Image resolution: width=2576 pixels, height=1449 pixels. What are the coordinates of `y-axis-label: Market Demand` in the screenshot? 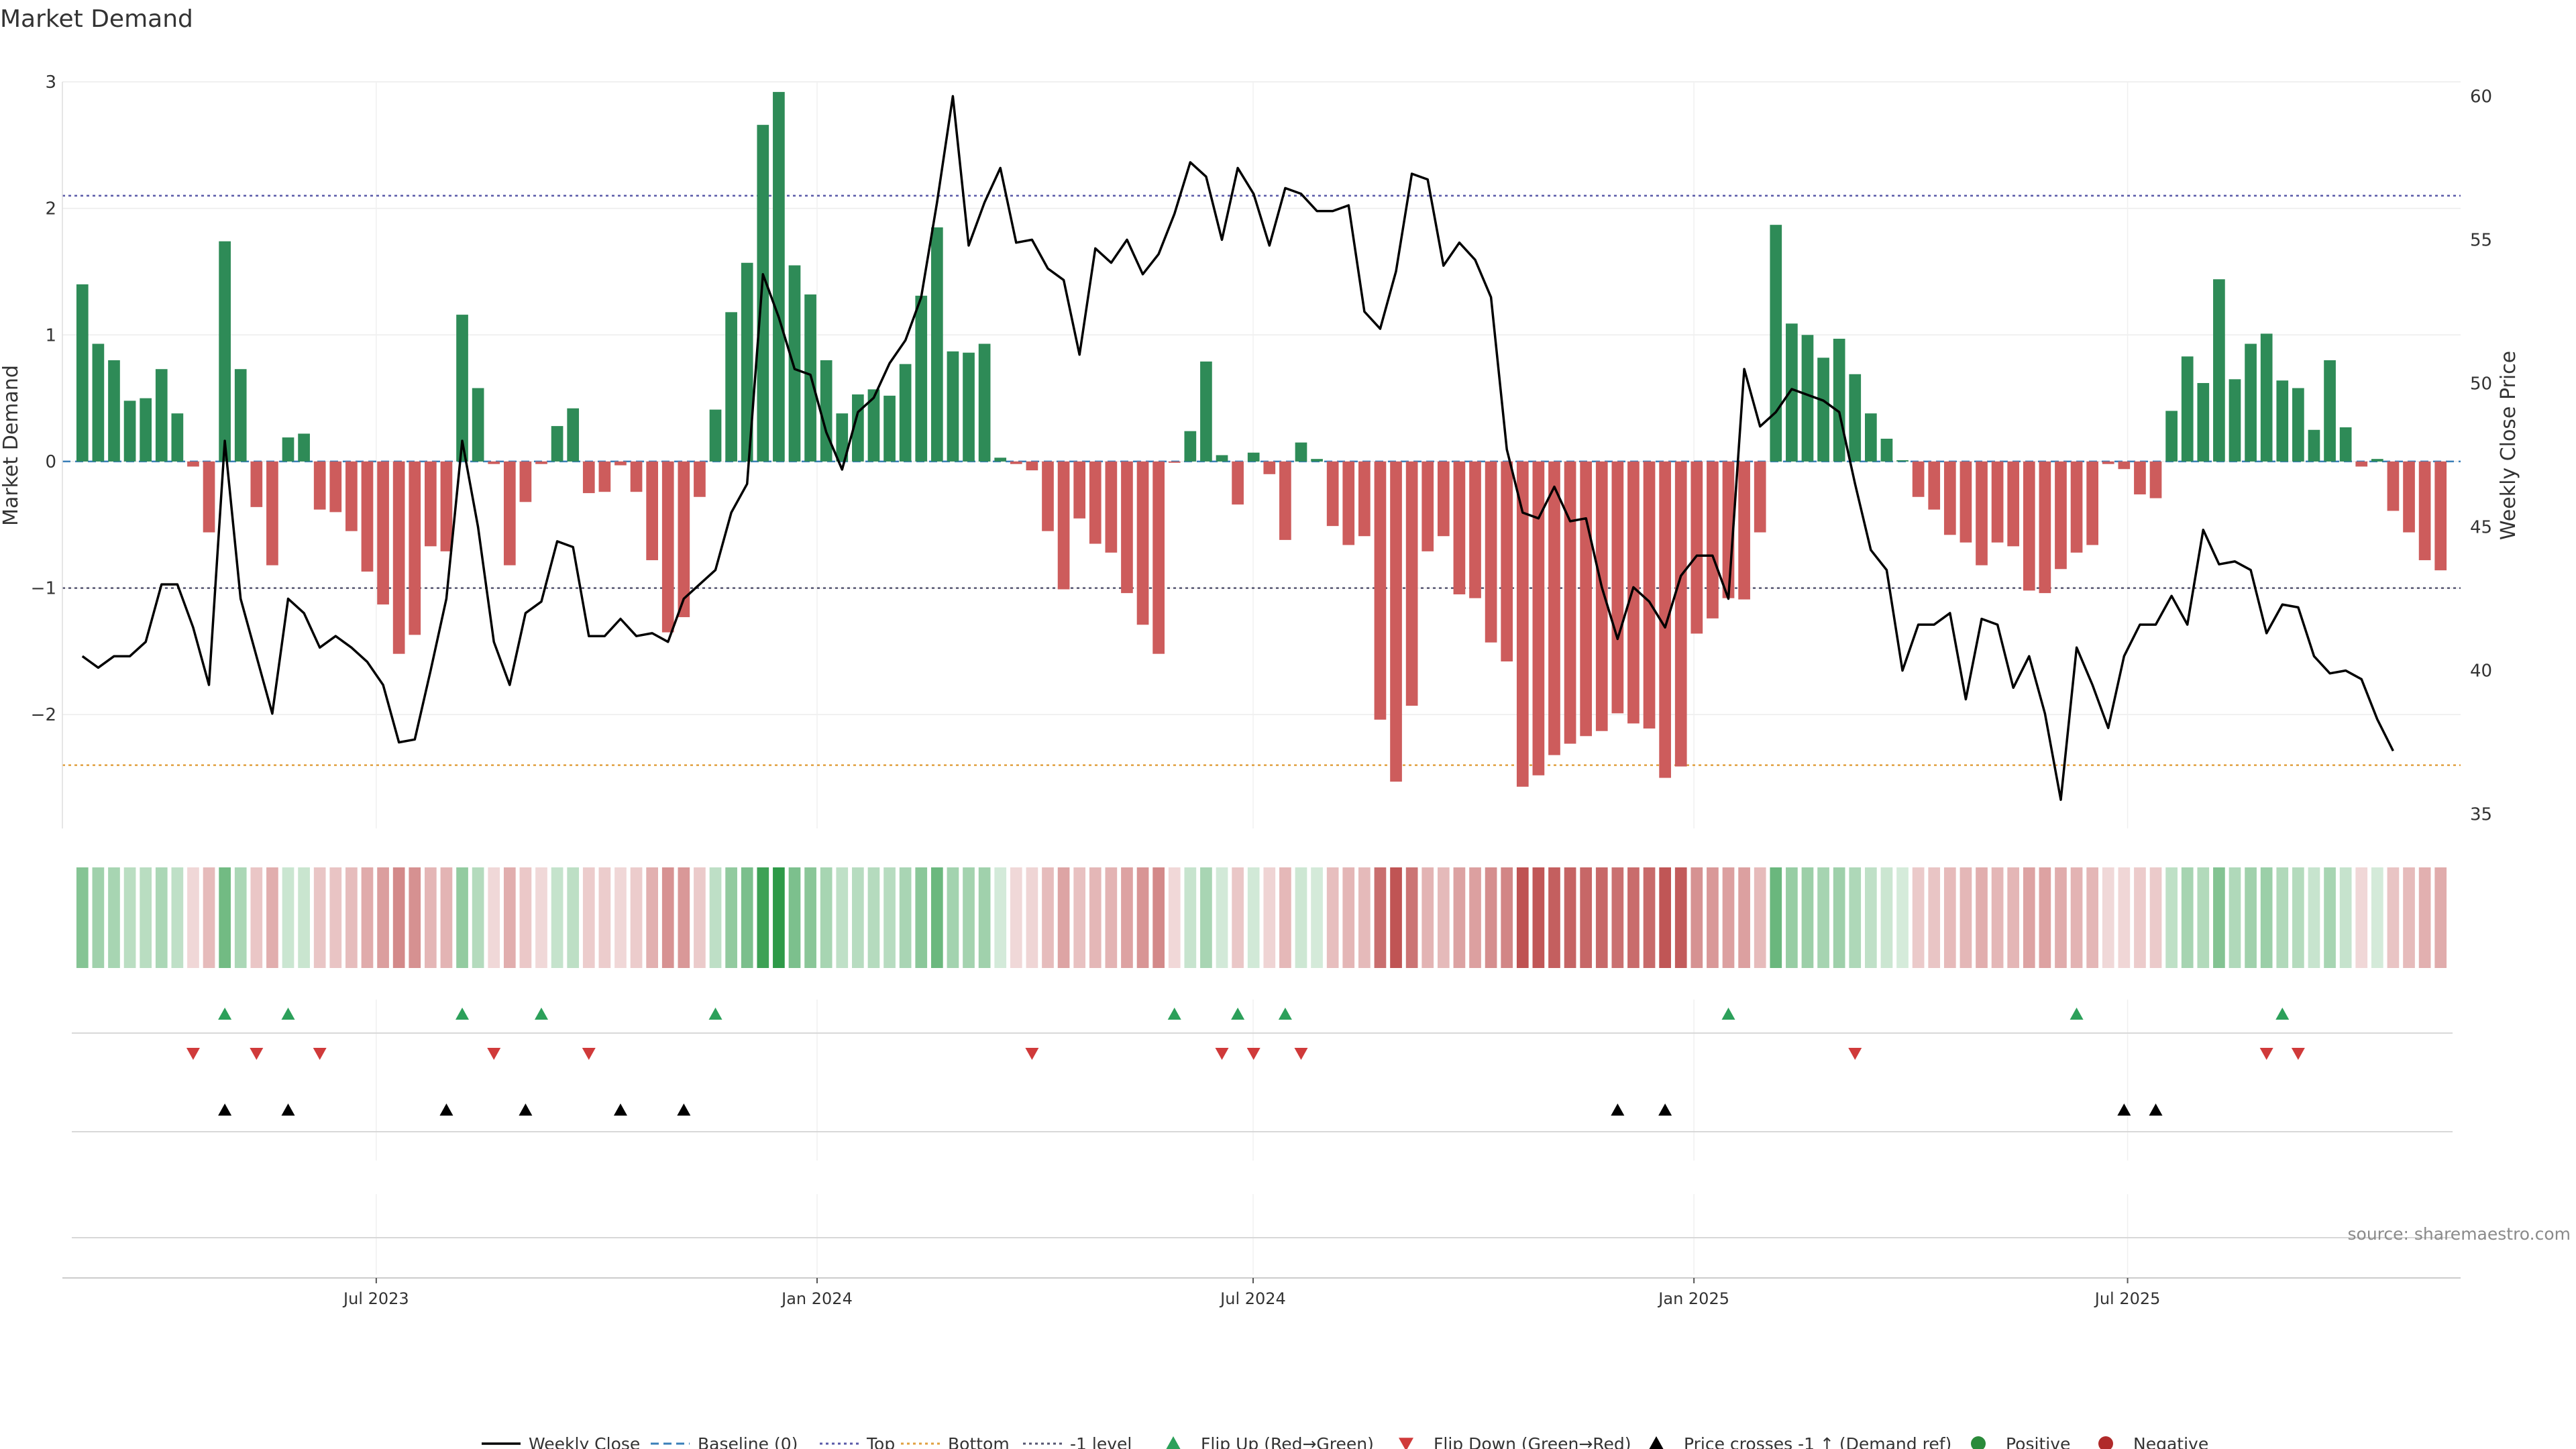 It's located at (11, 445).